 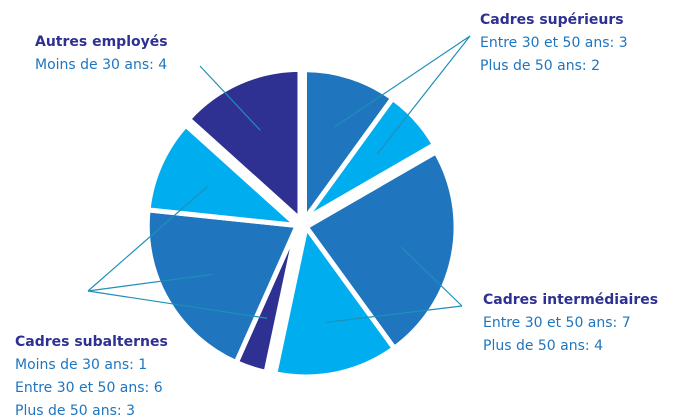 I want to click on slice-label: Moins de 30 ans: 1, so click(x=81, y=365).